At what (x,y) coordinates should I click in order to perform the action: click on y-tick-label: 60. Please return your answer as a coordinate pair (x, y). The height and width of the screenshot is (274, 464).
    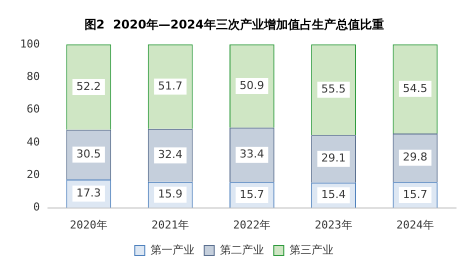
    Looking at the image, I should click on (33, 109).